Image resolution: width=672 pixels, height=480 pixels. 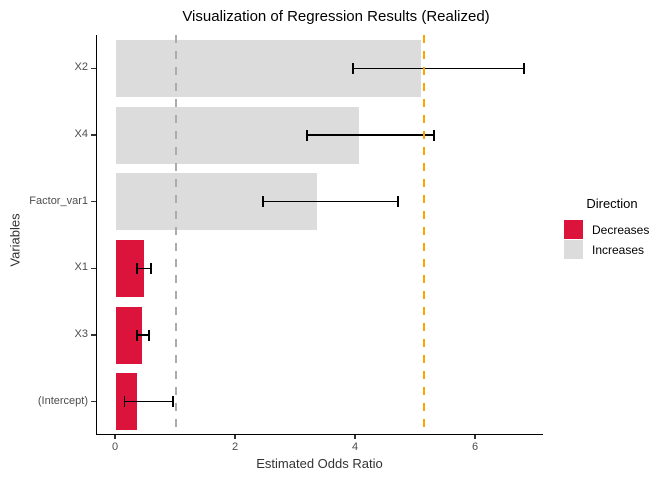 I want to click on legend-swatch-decreases, so click(x=573, y=229).